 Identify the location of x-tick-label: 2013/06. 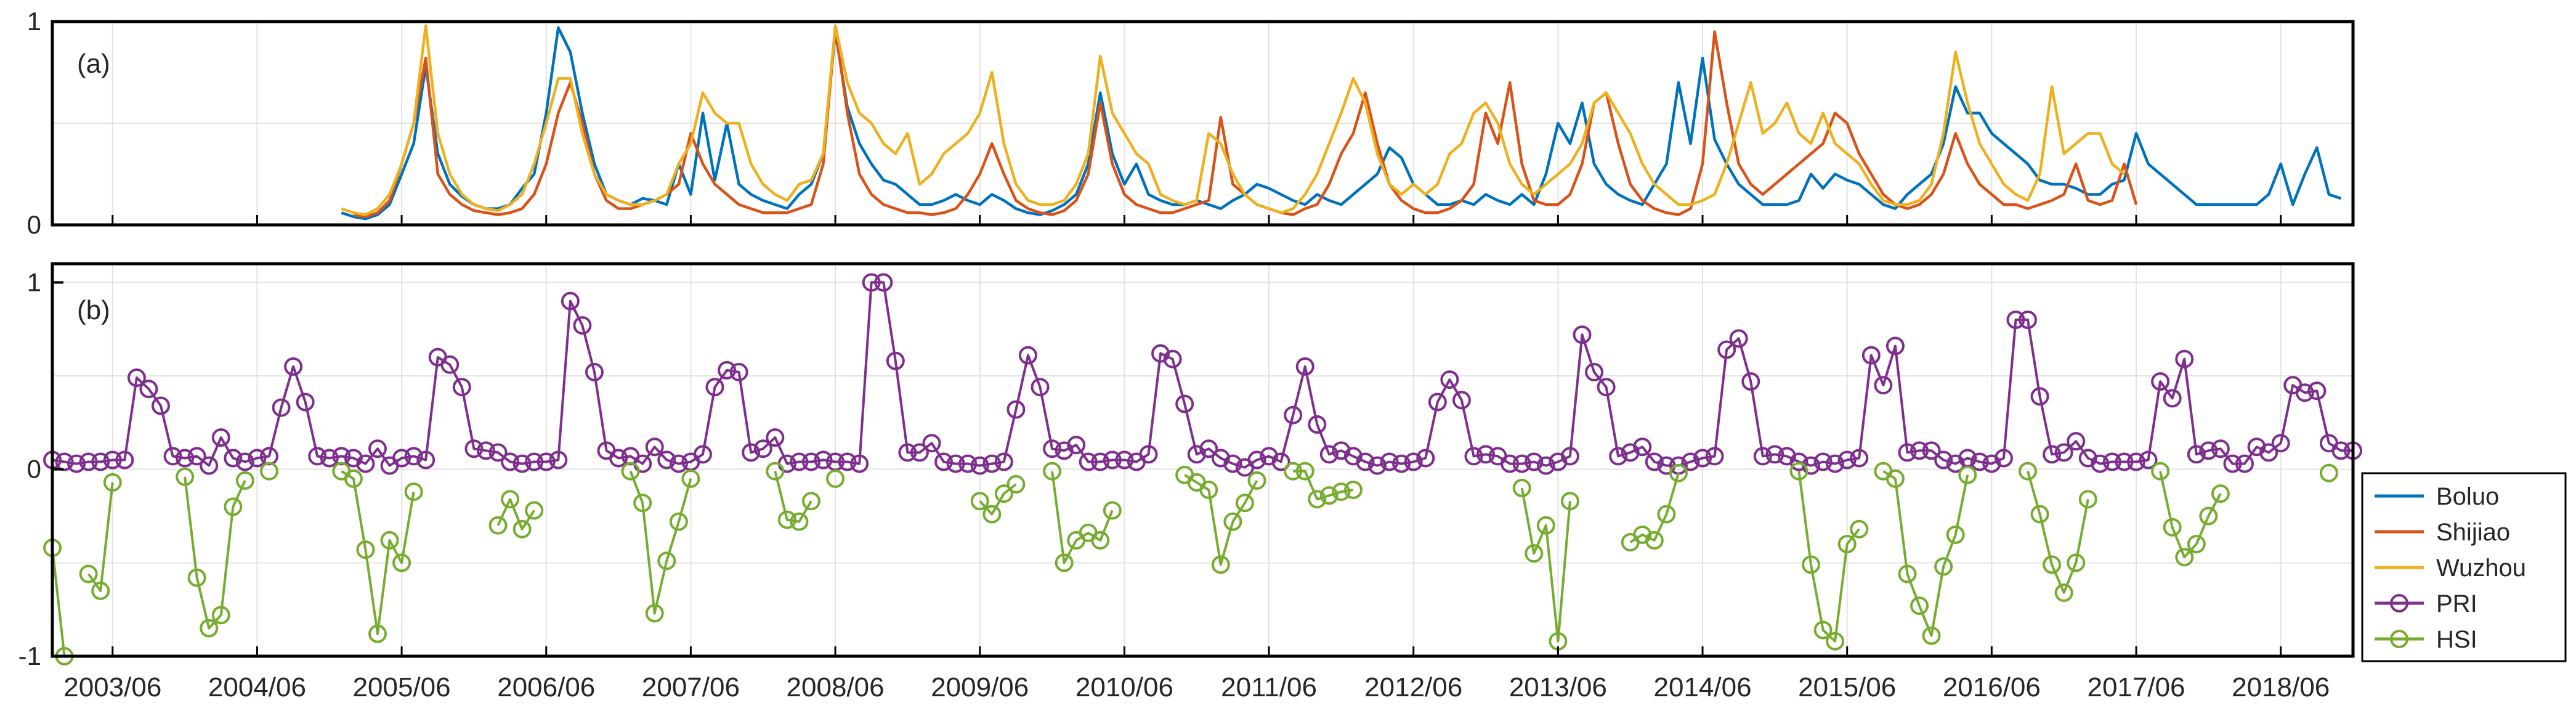
(1558, 687).